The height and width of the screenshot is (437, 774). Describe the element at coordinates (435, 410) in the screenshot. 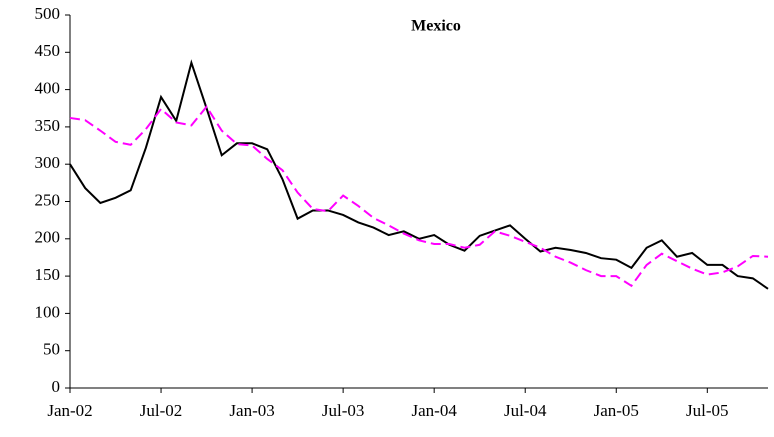

I see `x-tick-label: Jan-04` at that location.